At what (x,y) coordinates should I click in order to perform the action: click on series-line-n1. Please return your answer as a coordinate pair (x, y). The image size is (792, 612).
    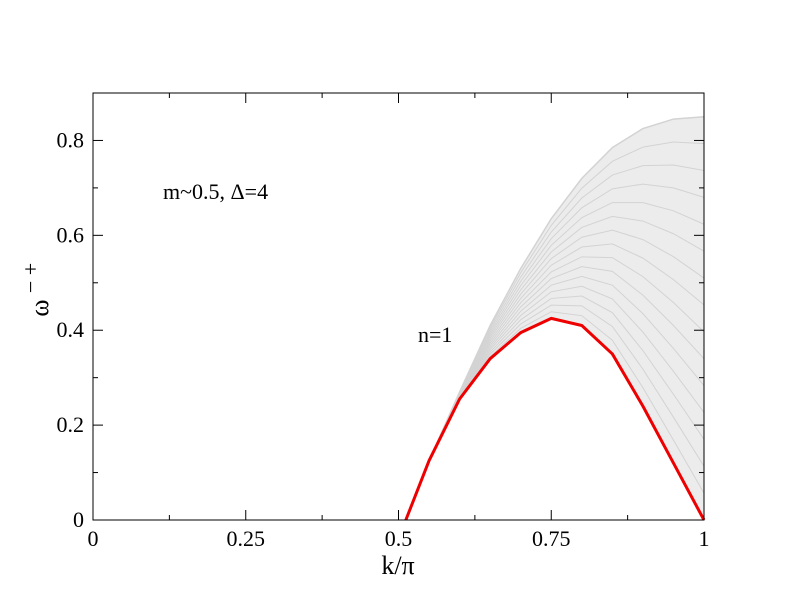
    Looking at the image, I should click on (555, 418).